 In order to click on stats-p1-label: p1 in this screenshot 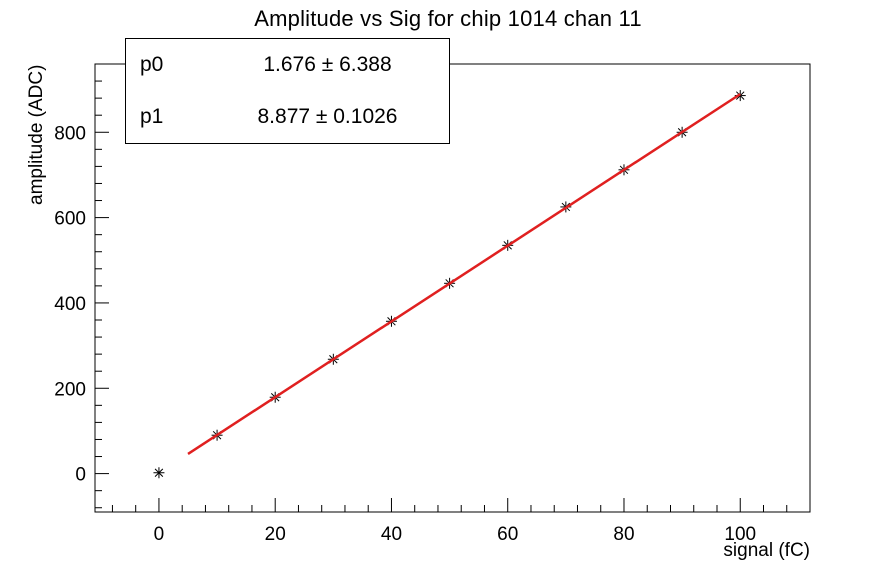, I will do `click(152, 116)`.